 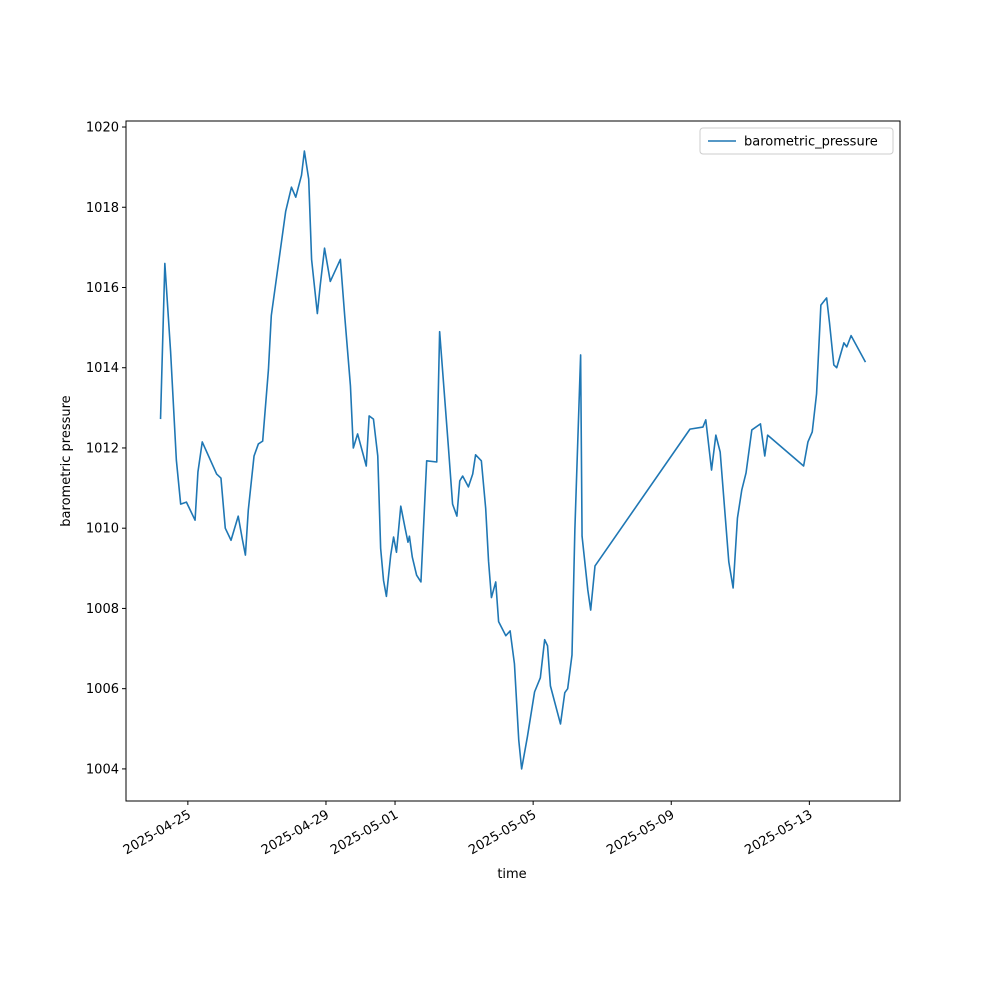 I want to click on legend-box, so click(x=796, y=141).